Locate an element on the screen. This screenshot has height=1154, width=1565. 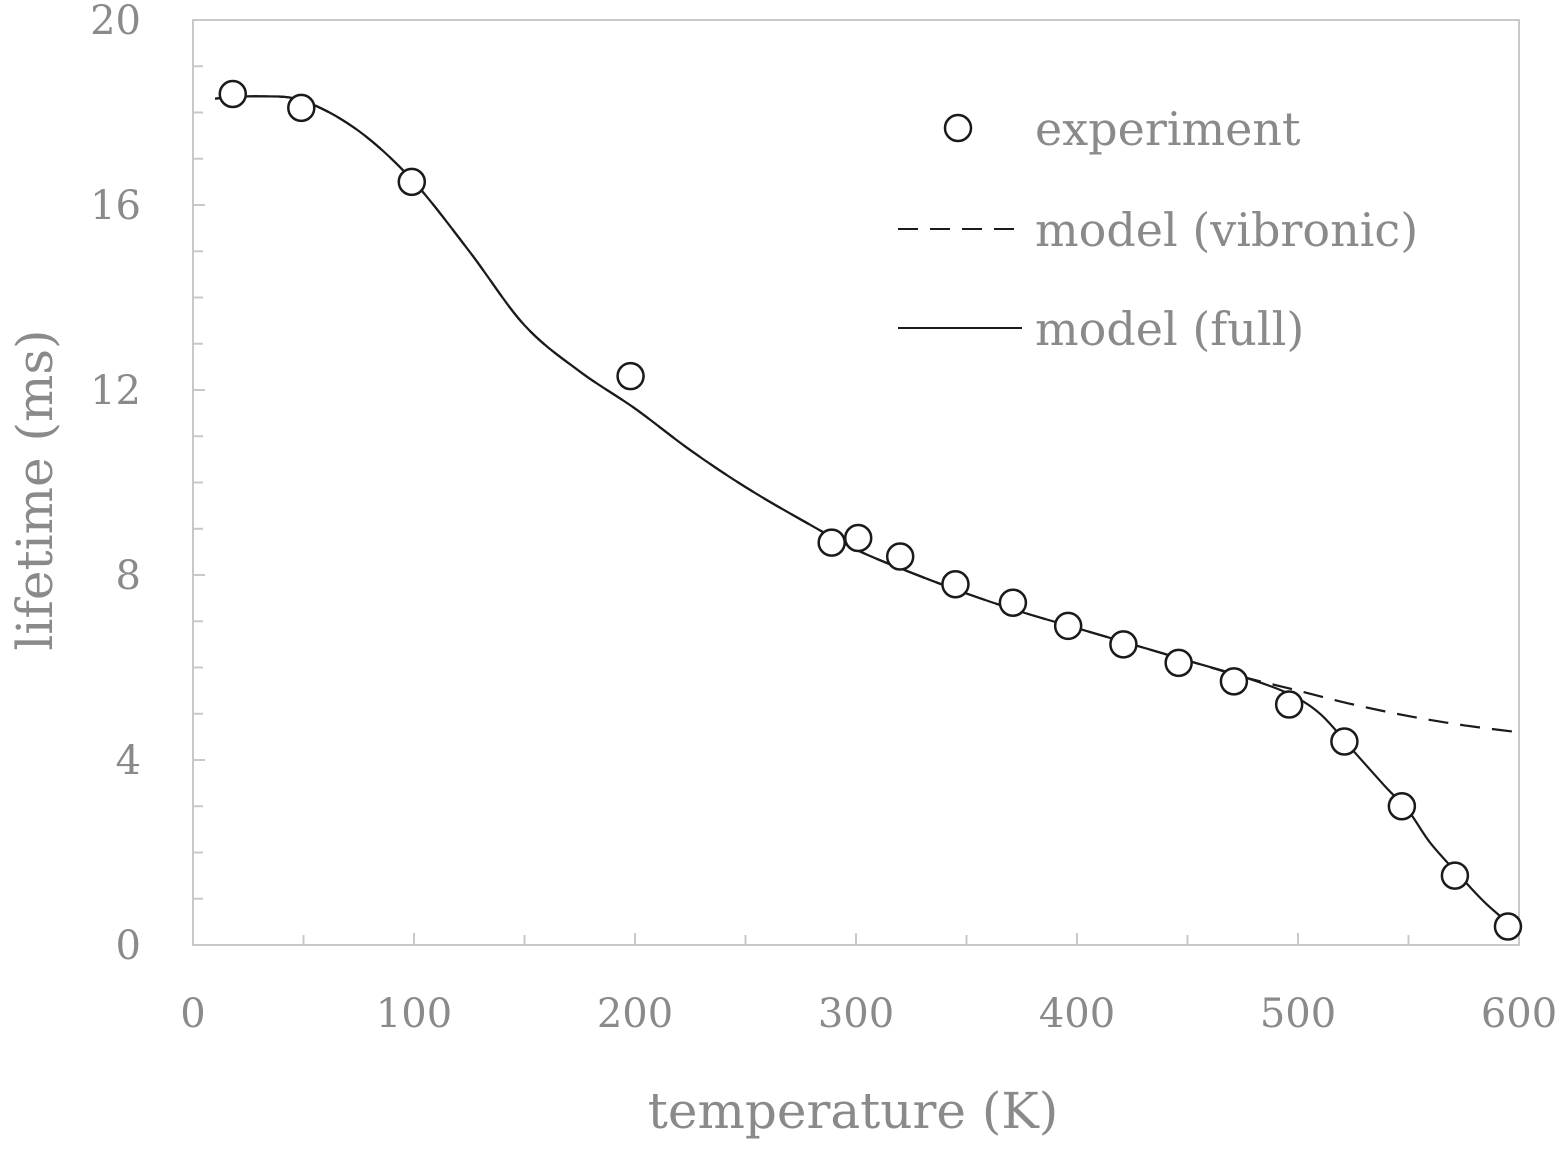
y-tick-label: 16 is located at coordinates (115, 206).